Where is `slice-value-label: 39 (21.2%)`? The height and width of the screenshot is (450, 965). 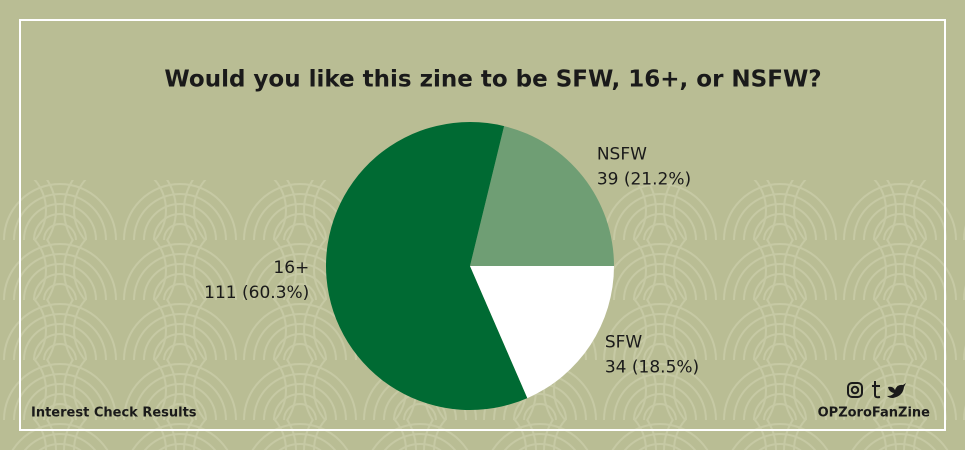 slice-value-label: 39 (21.2%) is located at coordinates (644, 179).